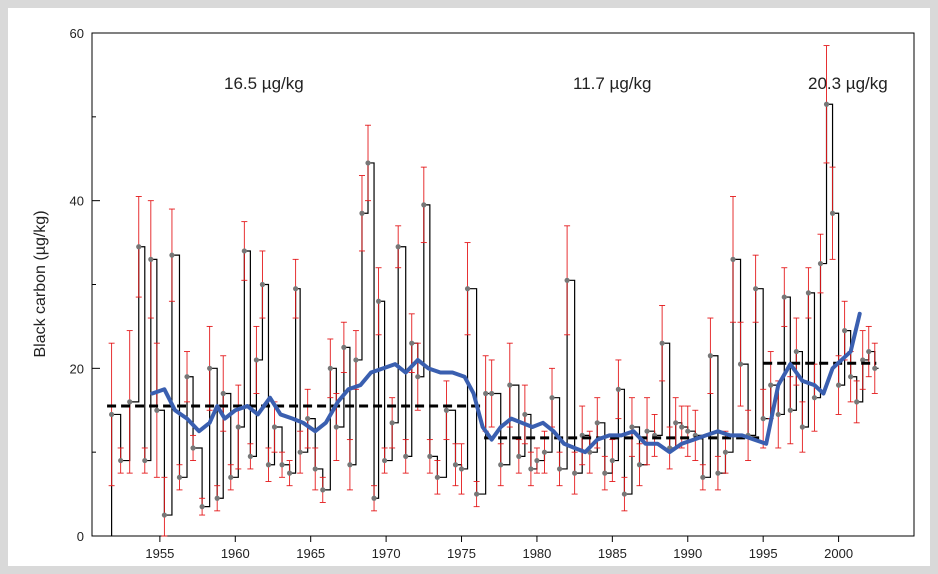 The height and width of the screenshot is (574, 938). What do you see at coordinates (77, 368) in the screenshot?
I see `y-tick-label-1: 20` at bounding box center [77, 368].